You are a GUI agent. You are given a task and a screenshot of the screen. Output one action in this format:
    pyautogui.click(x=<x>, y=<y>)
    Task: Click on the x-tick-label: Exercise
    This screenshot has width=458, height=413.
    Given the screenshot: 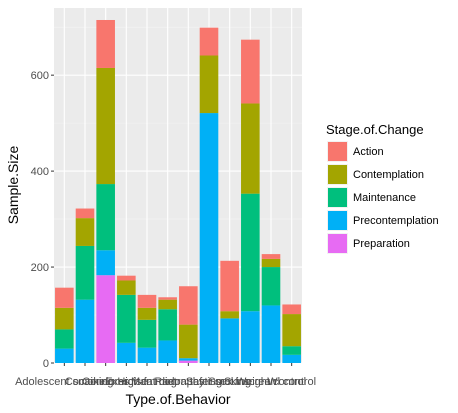 What is the action you would take?
    pyautogui.click(x=126, y=382)
    